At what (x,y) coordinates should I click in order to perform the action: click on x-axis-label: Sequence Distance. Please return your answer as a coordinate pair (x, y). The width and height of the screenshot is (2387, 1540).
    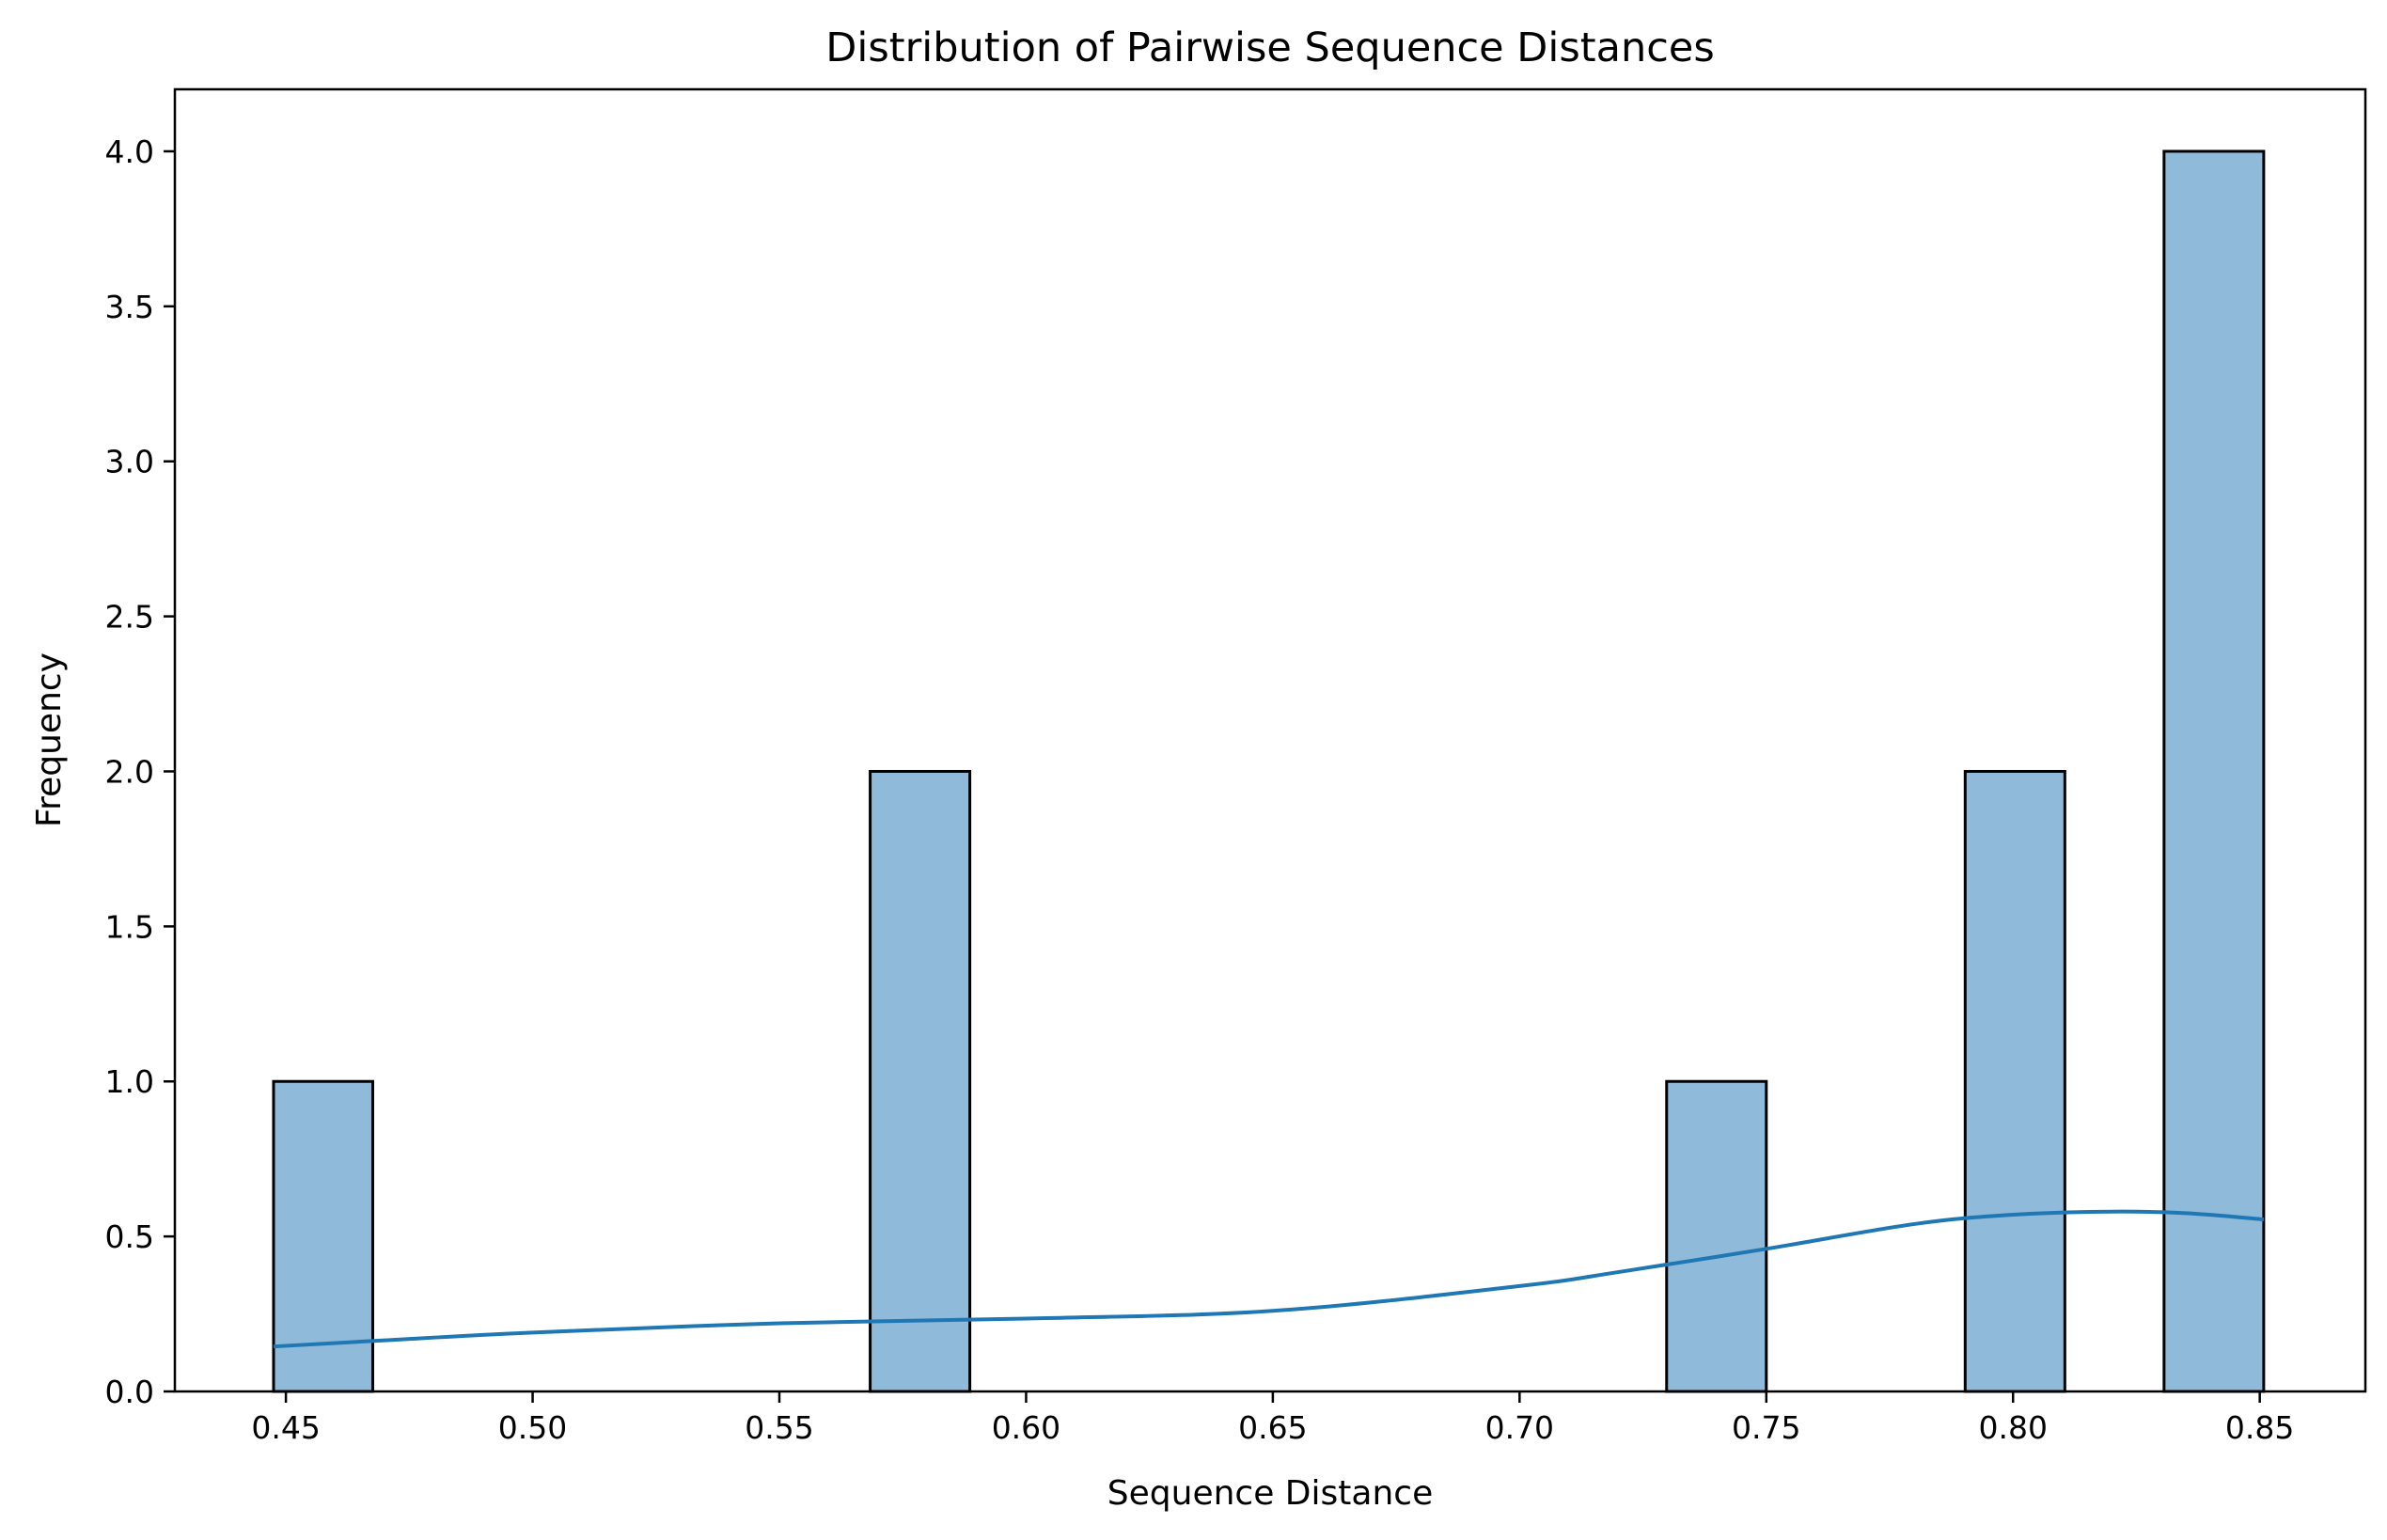
    Looking at the image, I should click on (1270, 1494).